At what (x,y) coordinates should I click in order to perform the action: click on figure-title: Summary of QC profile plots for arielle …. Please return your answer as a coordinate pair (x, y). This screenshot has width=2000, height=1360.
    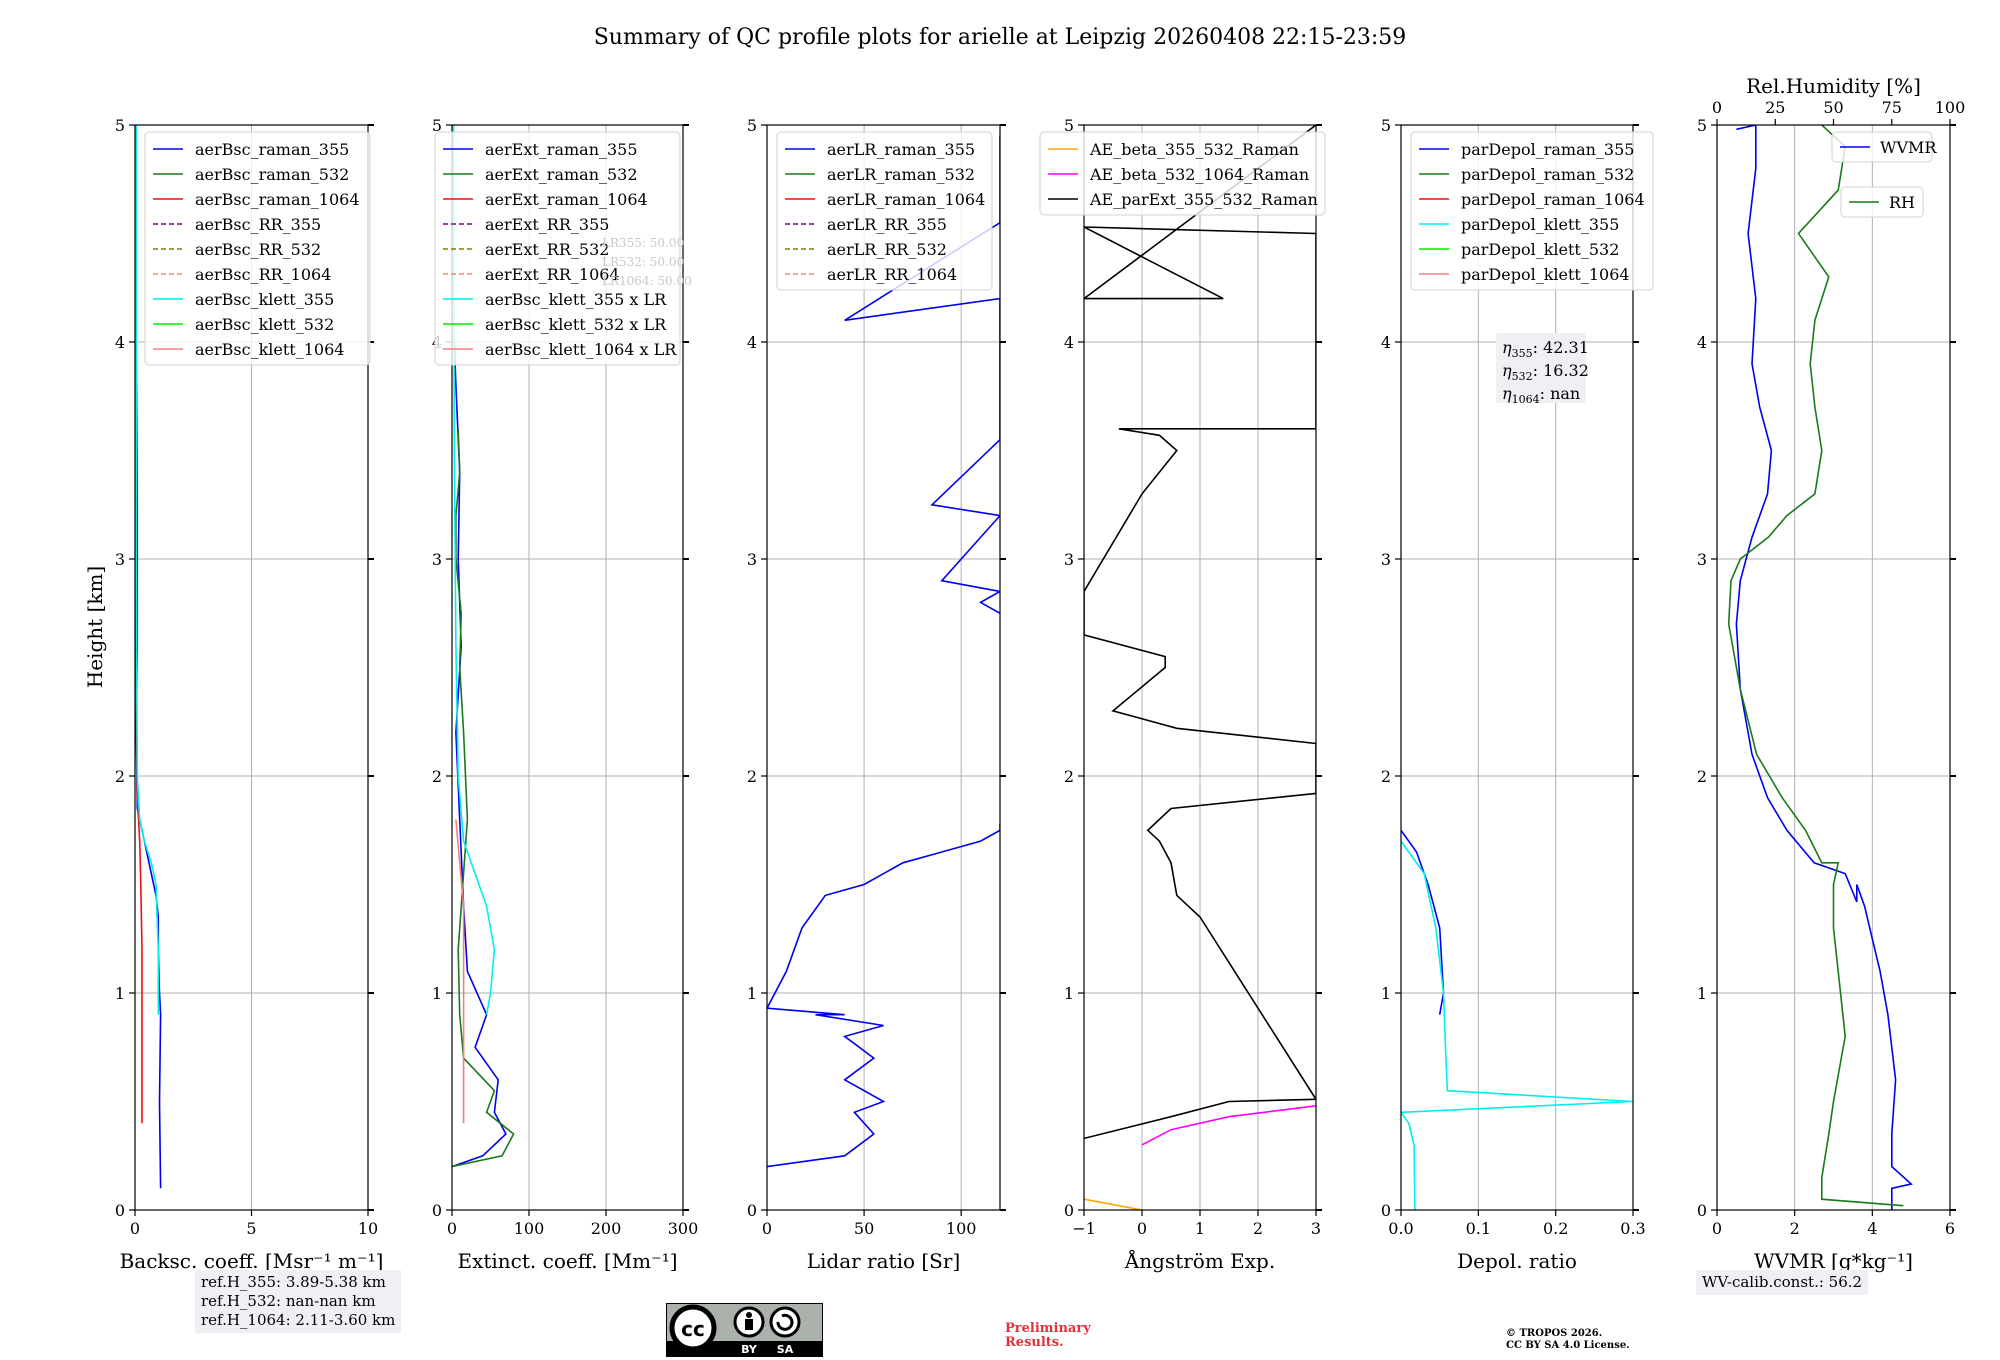
    Looking at the image, I should click on (1000, 37).